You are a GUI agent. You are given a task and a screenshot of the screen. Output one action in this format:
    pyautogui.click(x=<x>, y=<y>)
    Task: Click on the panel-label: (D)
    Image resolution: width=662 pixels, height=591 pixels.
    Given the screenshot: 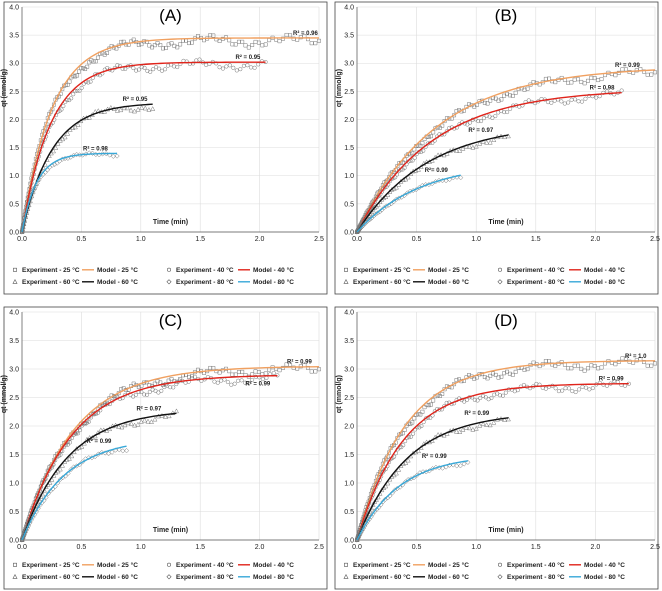 What is the action you would take?
    pyautogui.click(x=506, y=320)
    